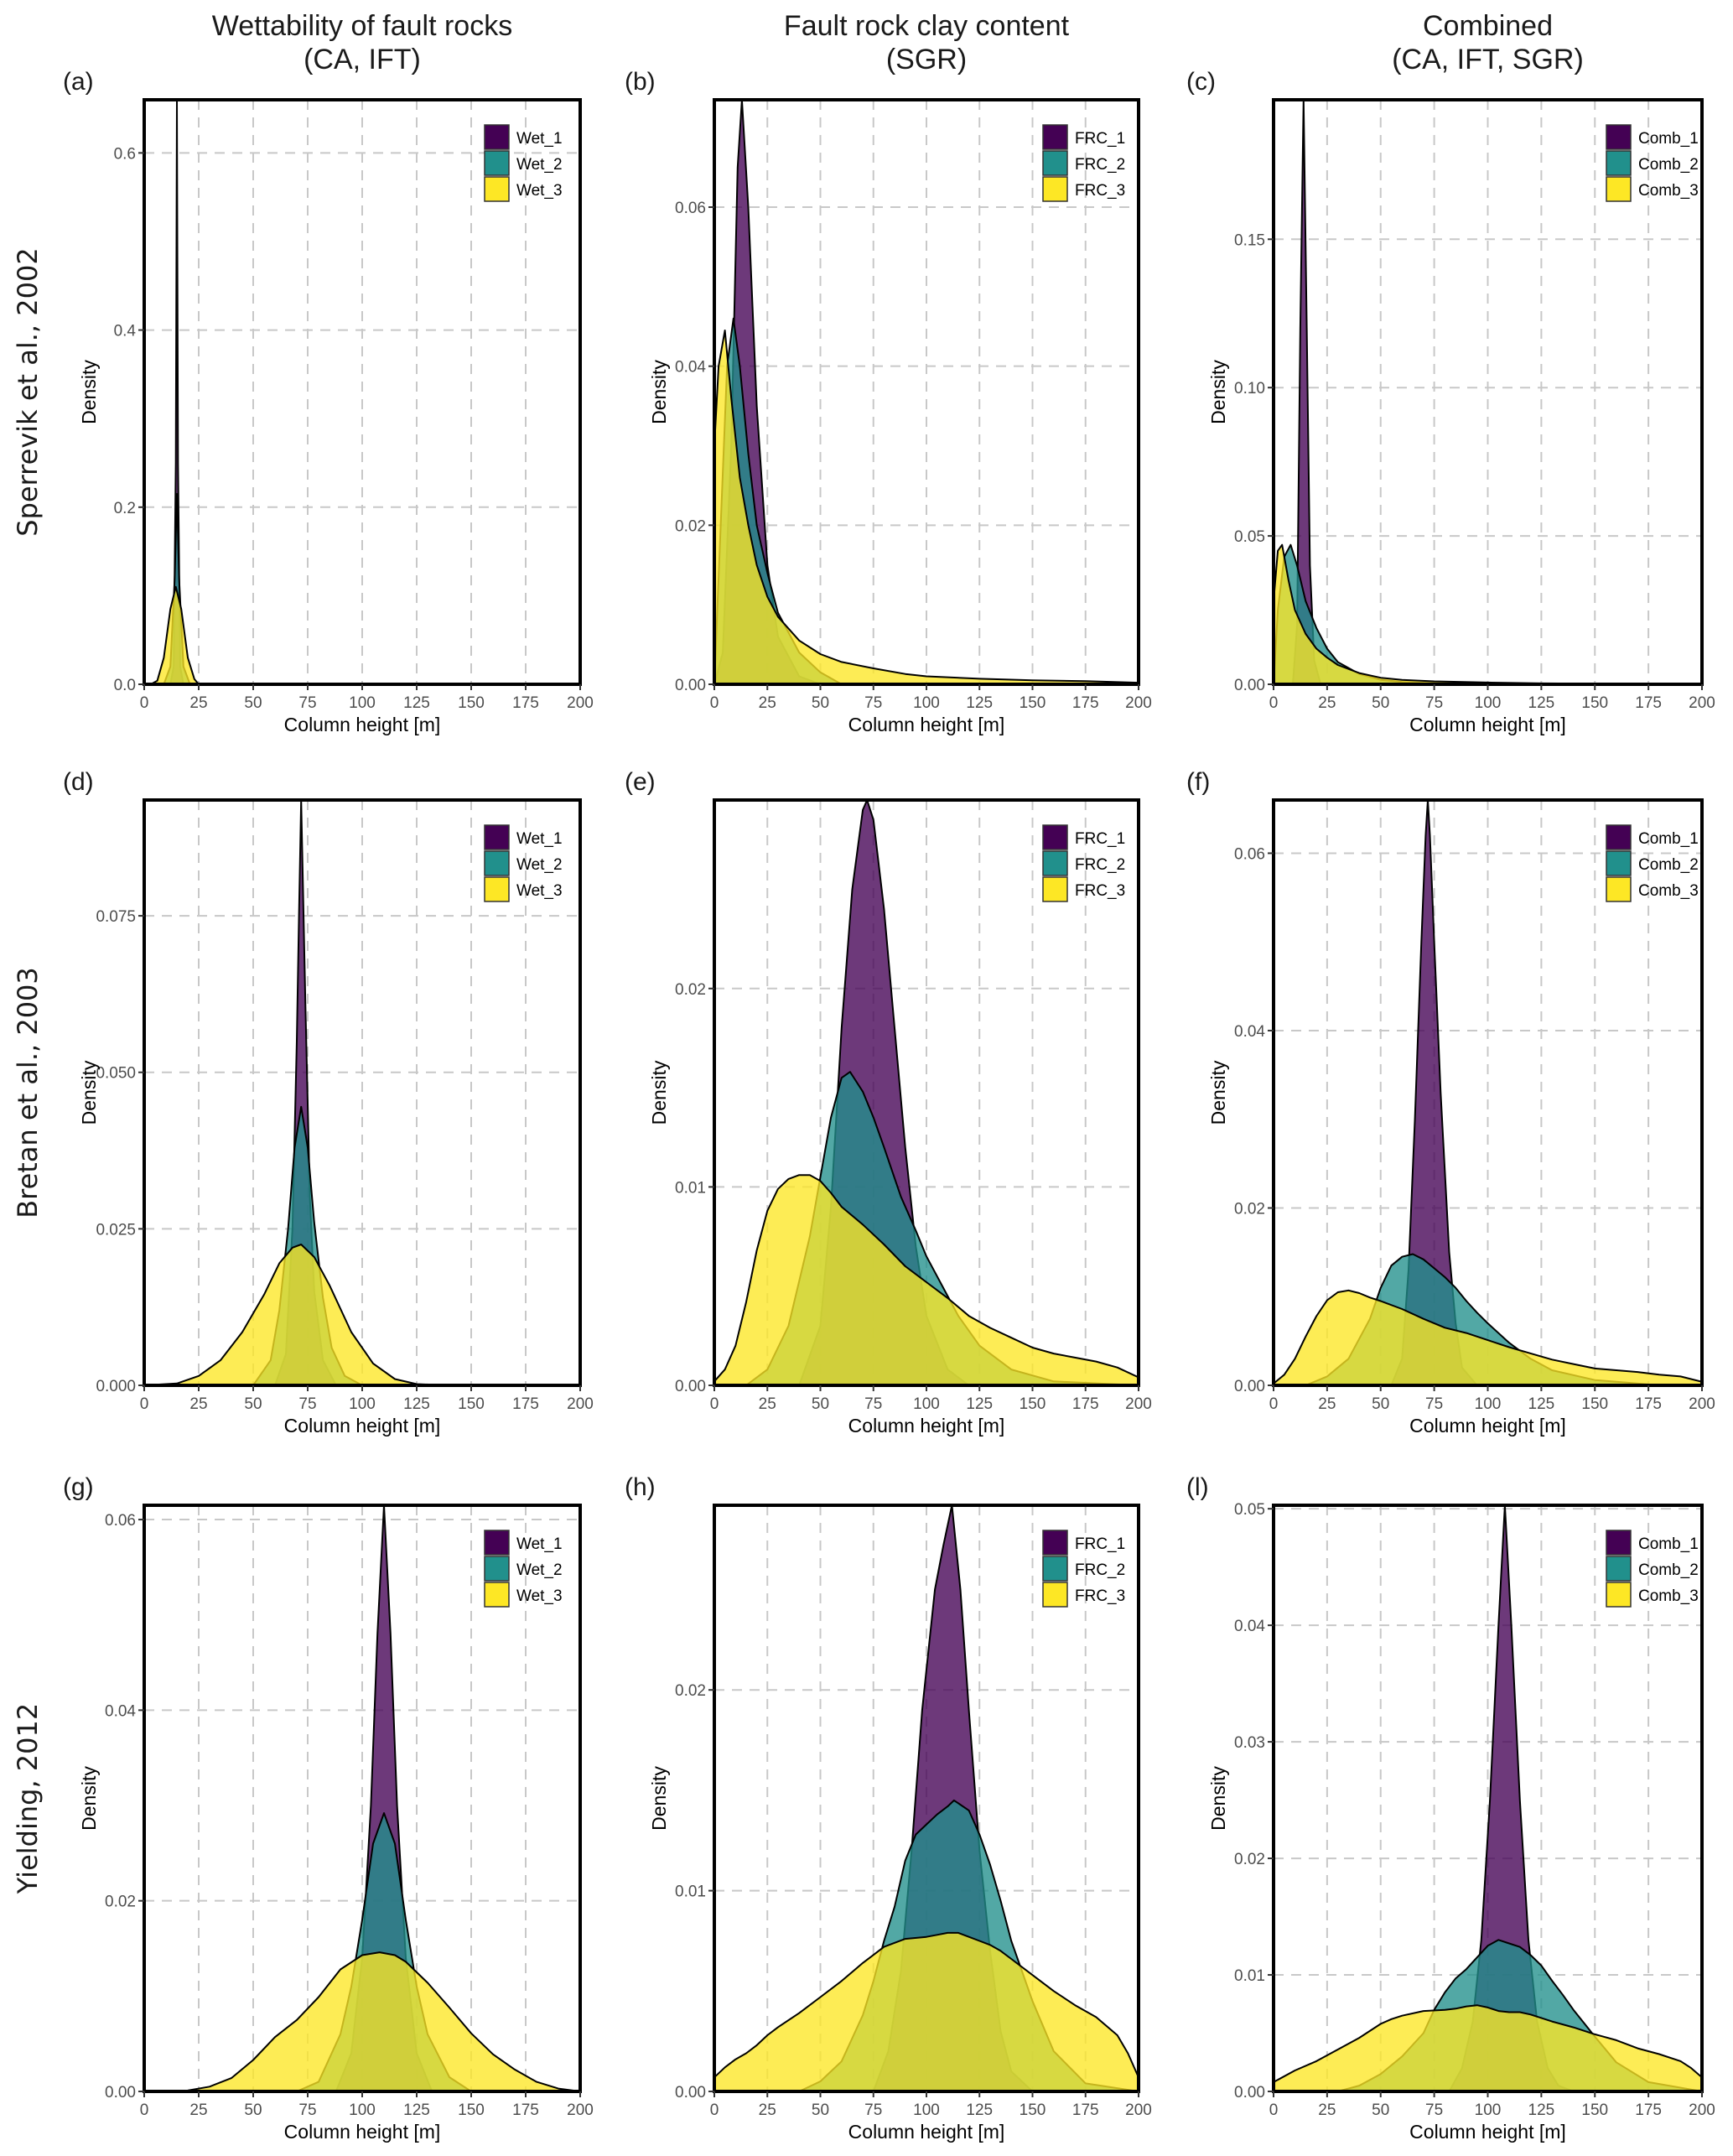 The width and height of the screenshot is (1733, 2156). What do you see at coordinates (641, 782) in the screenshot?
I see `panel-label: (e)` at bounding box center [641, 782].